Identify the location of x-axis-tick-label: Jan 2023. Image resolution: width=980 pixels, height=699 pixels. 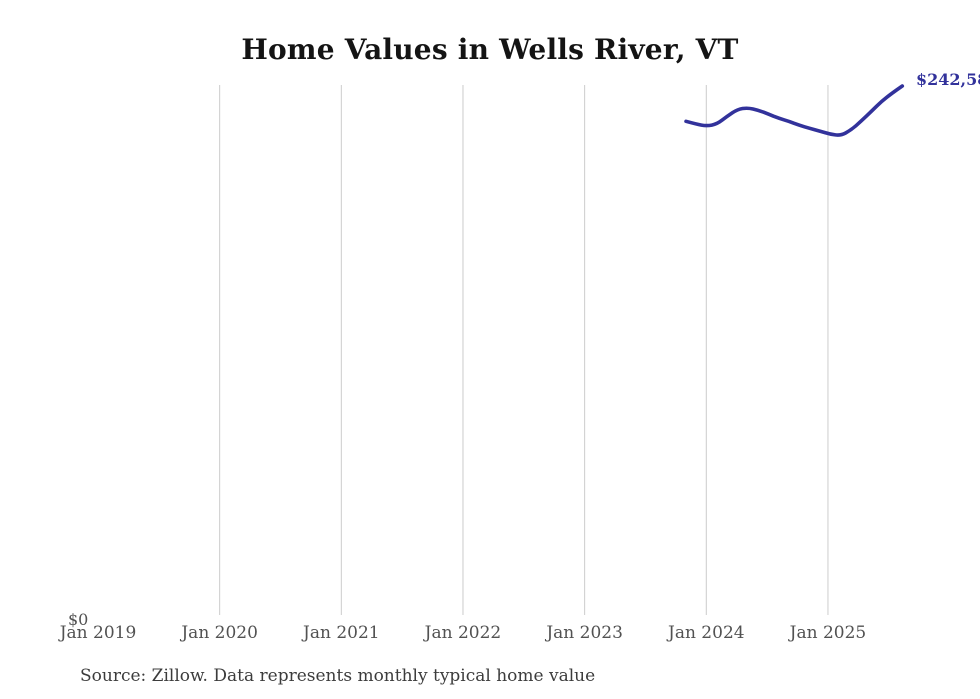
(584, 633).